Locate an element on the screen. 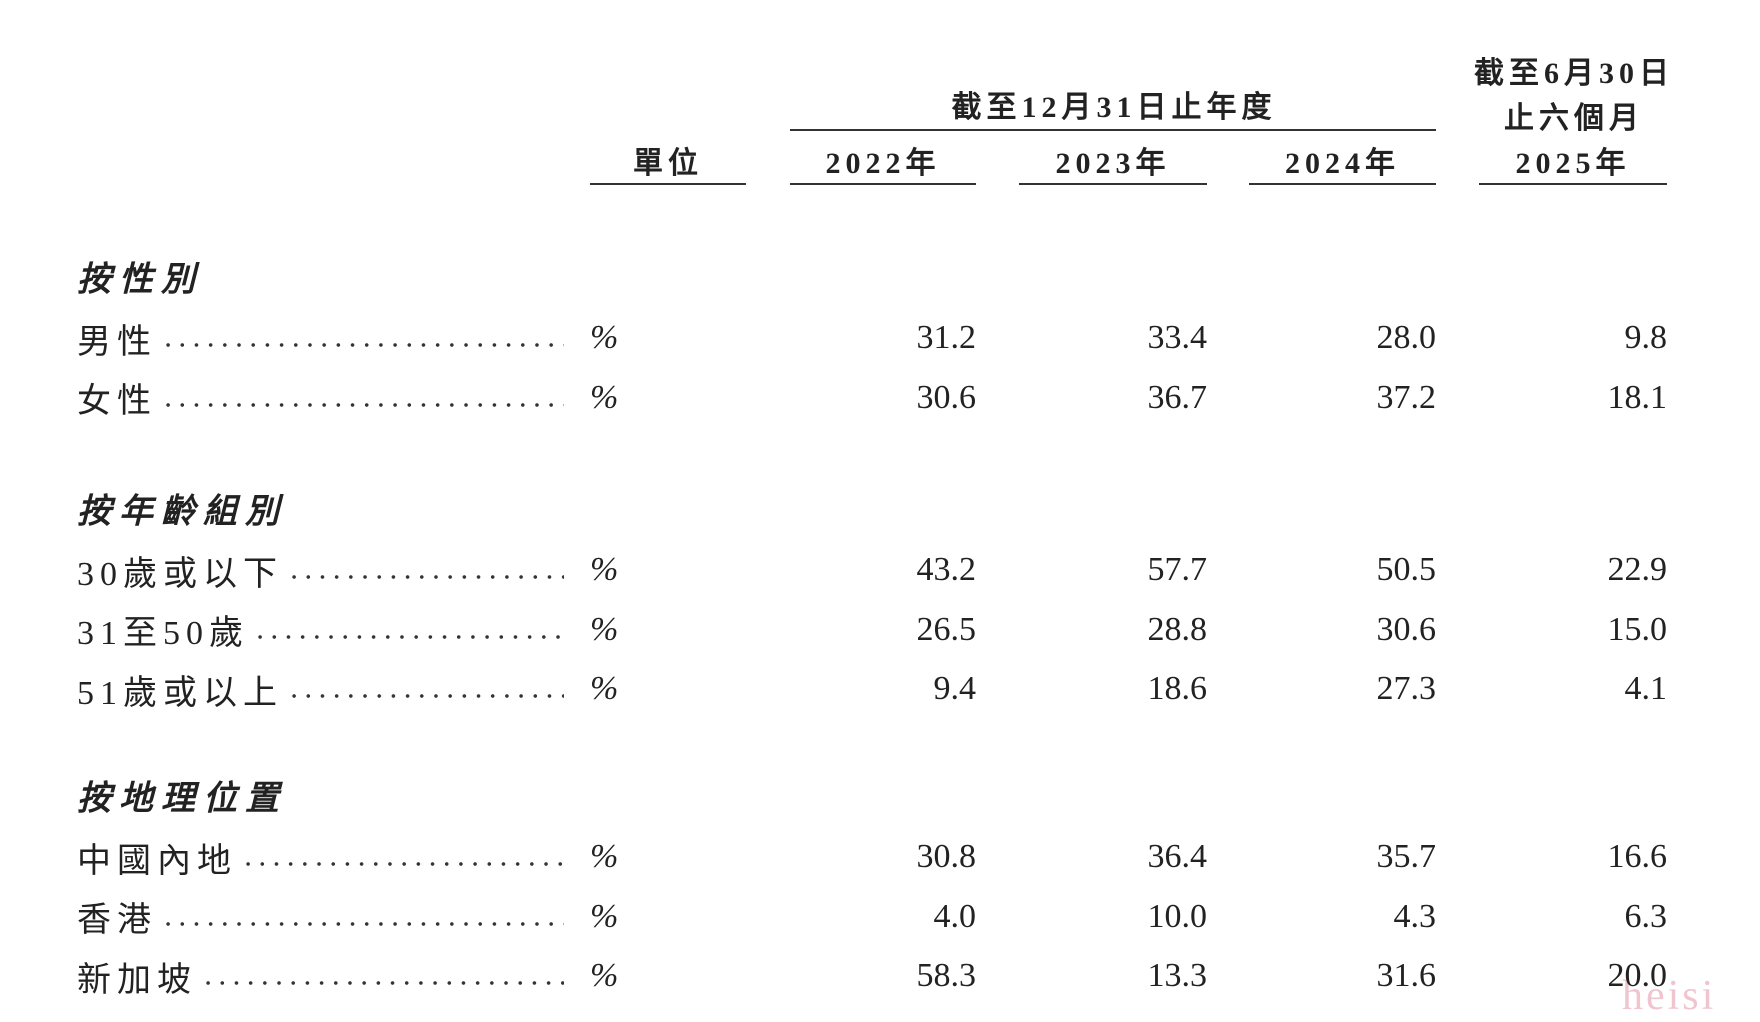 The height and width of the screenshot is (1022, 1760). value-cell: 31.2 is located at coordinates (946, 337).